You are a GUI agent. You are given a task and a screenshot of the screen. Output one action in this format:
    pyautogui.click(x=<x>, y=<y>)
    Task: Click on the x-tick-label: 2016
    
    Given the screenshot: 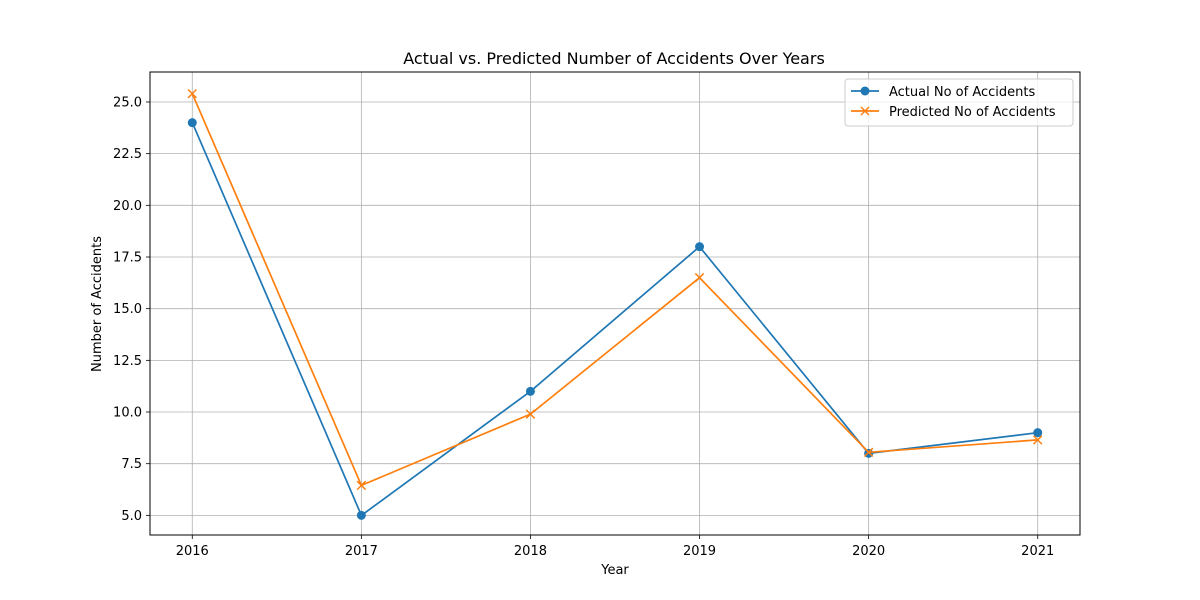 What is the action you would take?
    pyautogui.click(x=192, y=551)
    